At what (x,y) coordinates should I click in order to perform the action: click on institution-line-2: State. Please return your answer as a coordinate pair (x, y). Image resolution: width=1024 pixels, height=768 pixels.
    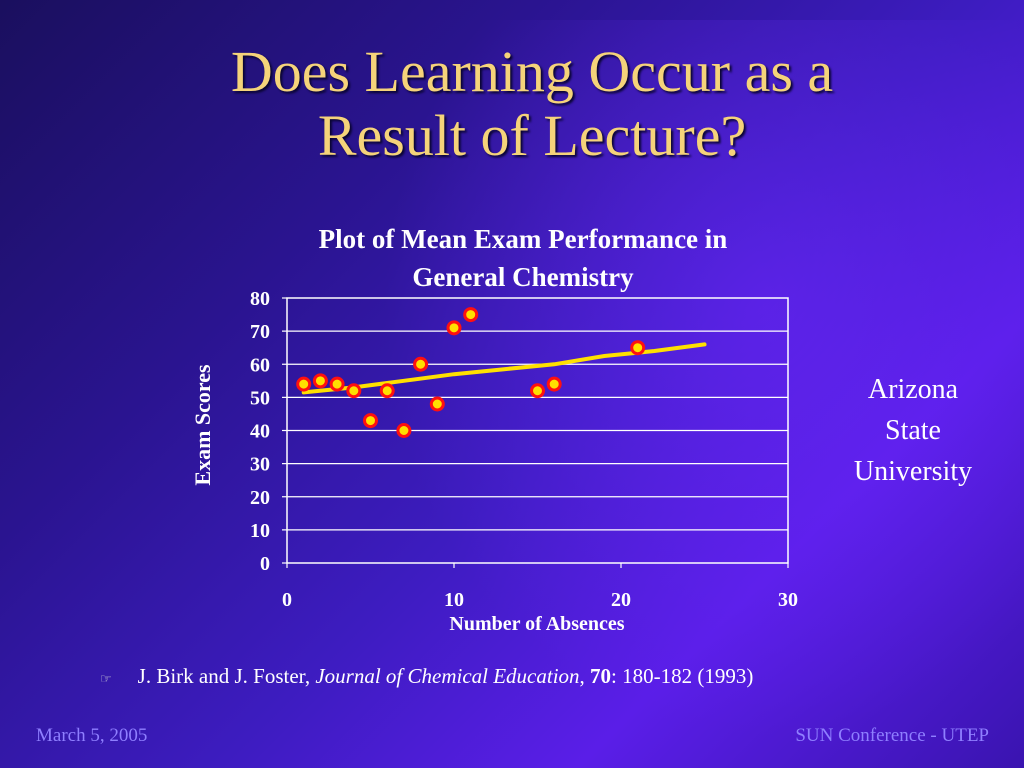
    Looking at the image, I should click on (913, 430).